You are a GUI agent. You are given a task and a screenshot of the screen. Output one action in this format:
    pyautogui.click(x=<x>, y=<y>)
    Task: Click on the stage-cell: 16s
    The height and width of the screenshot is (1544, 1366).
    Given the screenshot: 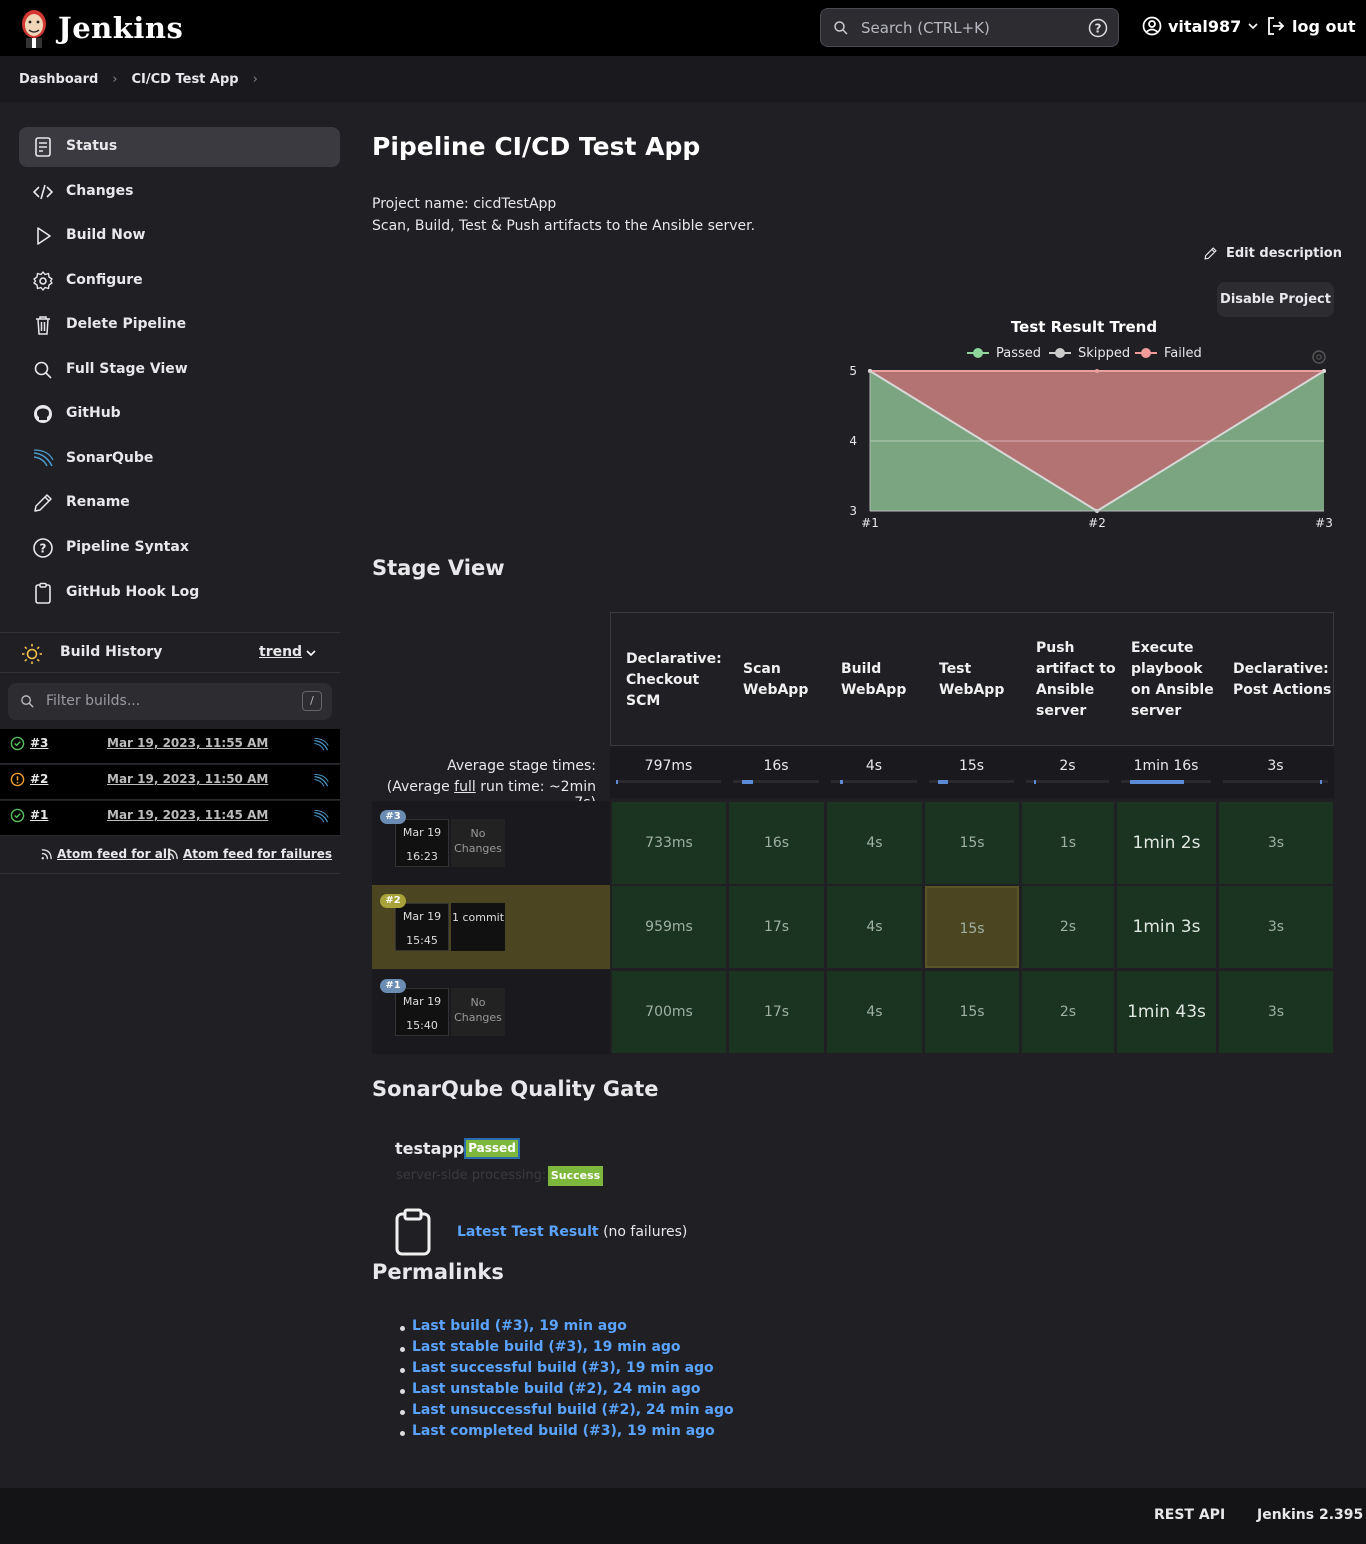 What is the action you would take?
    pyautogui.click(x=776, y=843)
    